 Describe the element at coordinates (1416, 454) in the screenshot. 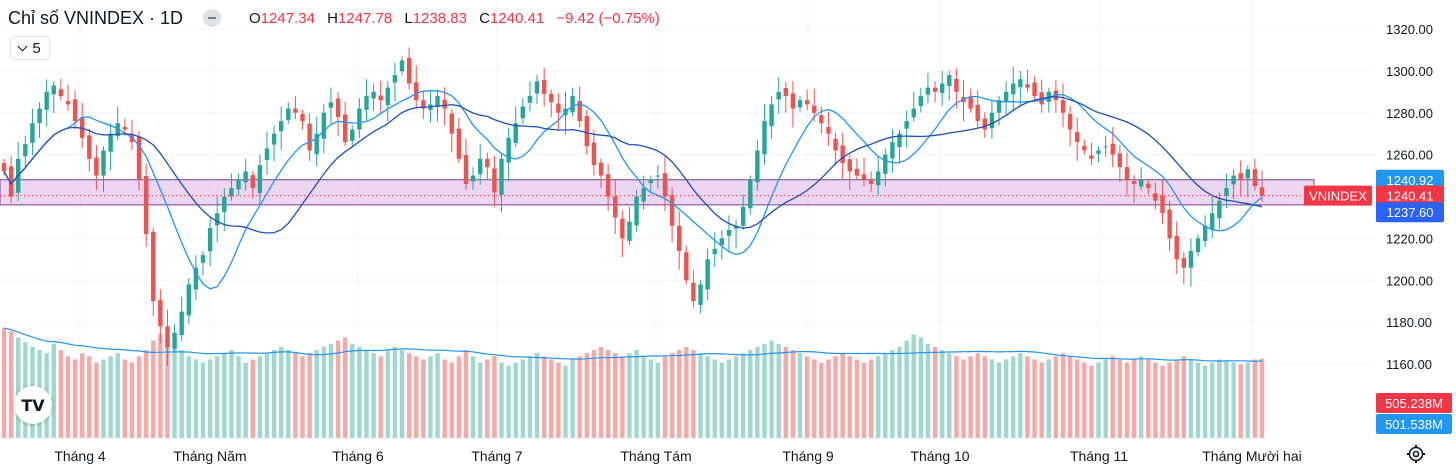

I see `gear-icon` at that location.